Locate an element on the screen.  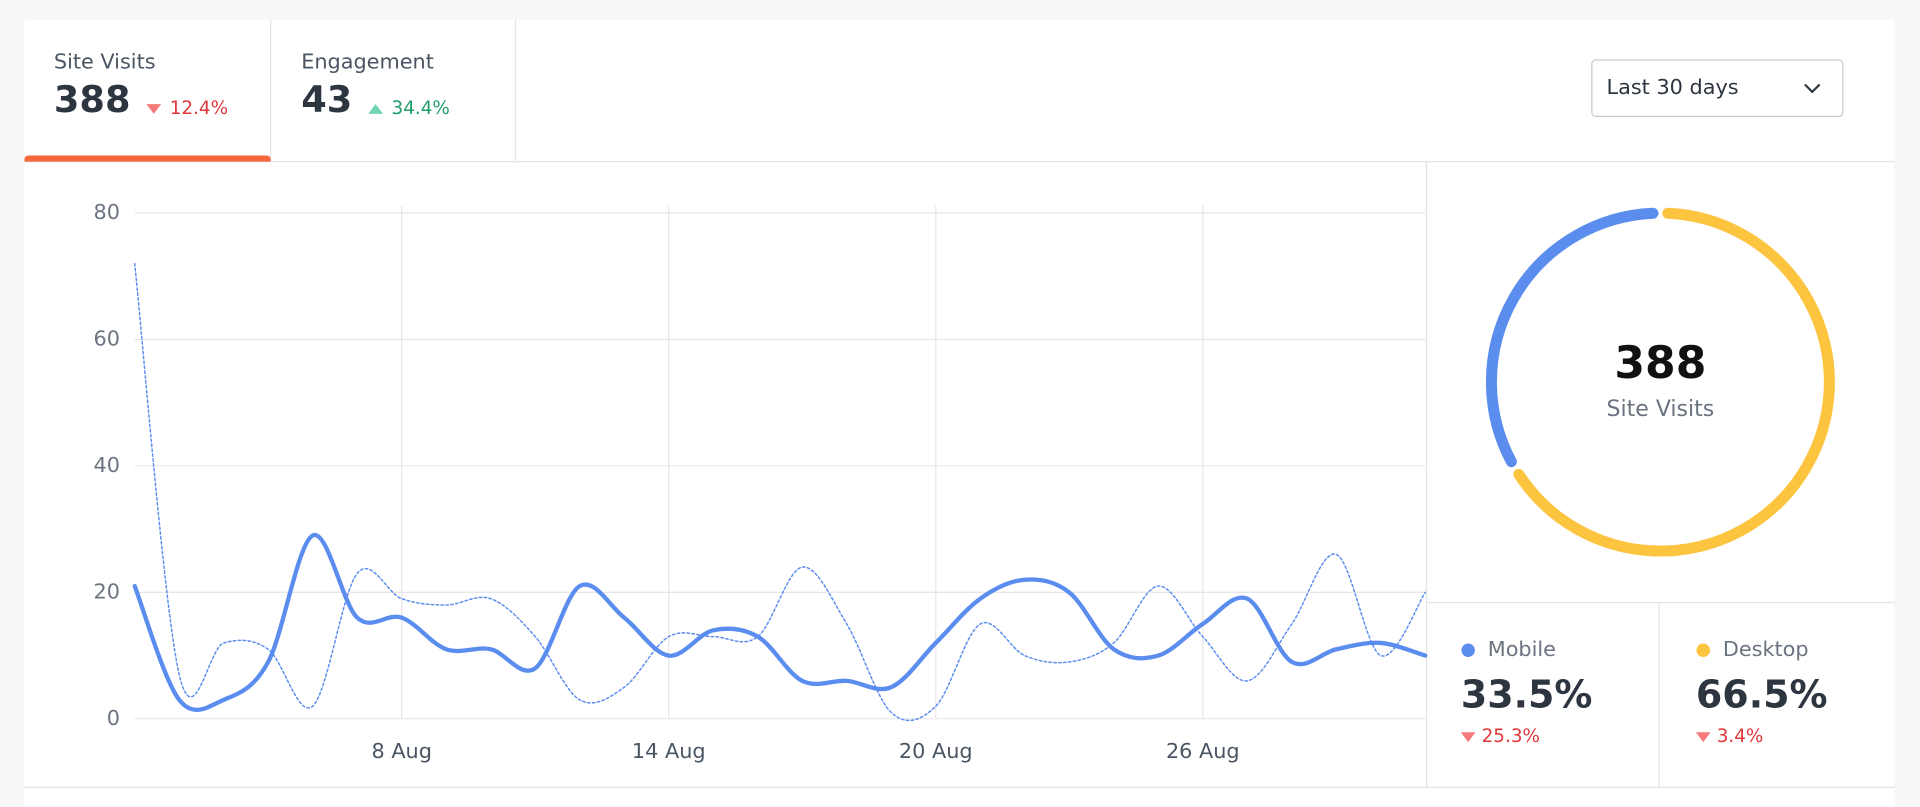
dropdown-label: Last 30 days is located at coordinates (1673, 87).